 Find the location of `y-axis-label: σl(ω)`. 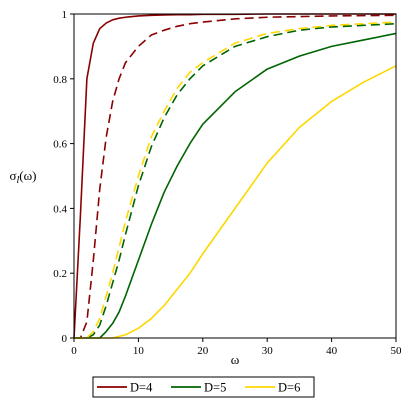

y-axis-label: σl(ω) is located at coordinates (22, 177).